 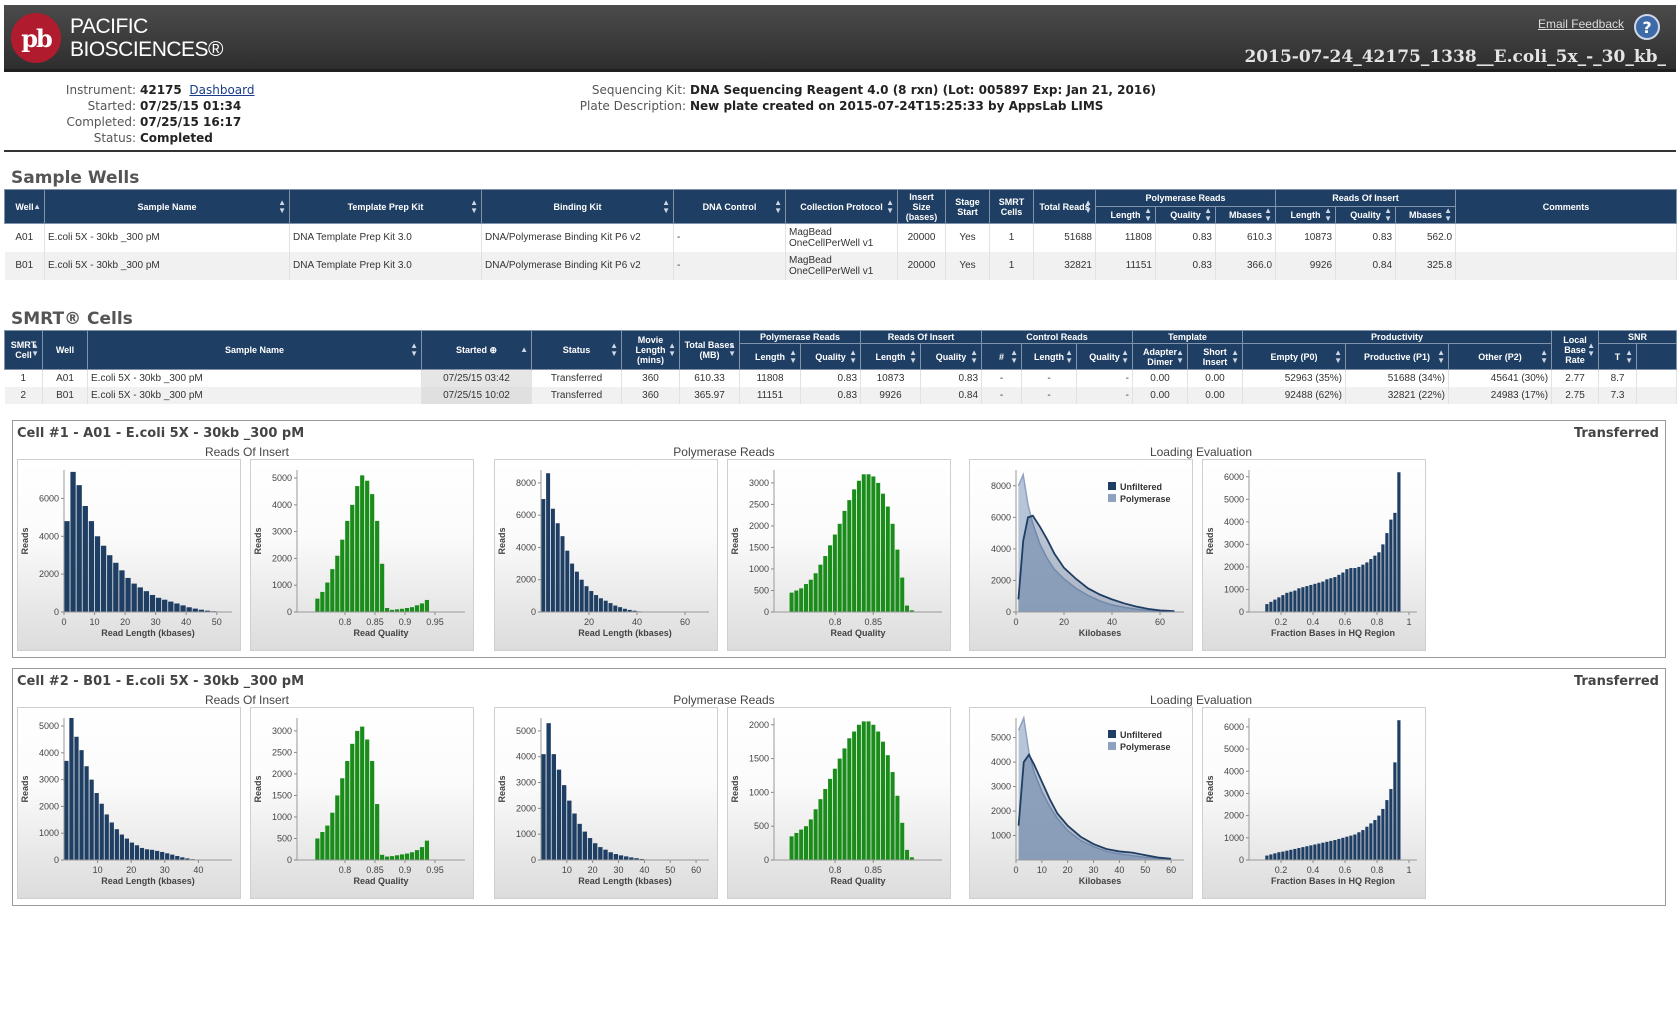 What do you see at coordinates (254, 378) in the screenshot?
I see `cell-sample-name: E.coli 5X - 30kb _300 pM` at bounding box center [254, 378].